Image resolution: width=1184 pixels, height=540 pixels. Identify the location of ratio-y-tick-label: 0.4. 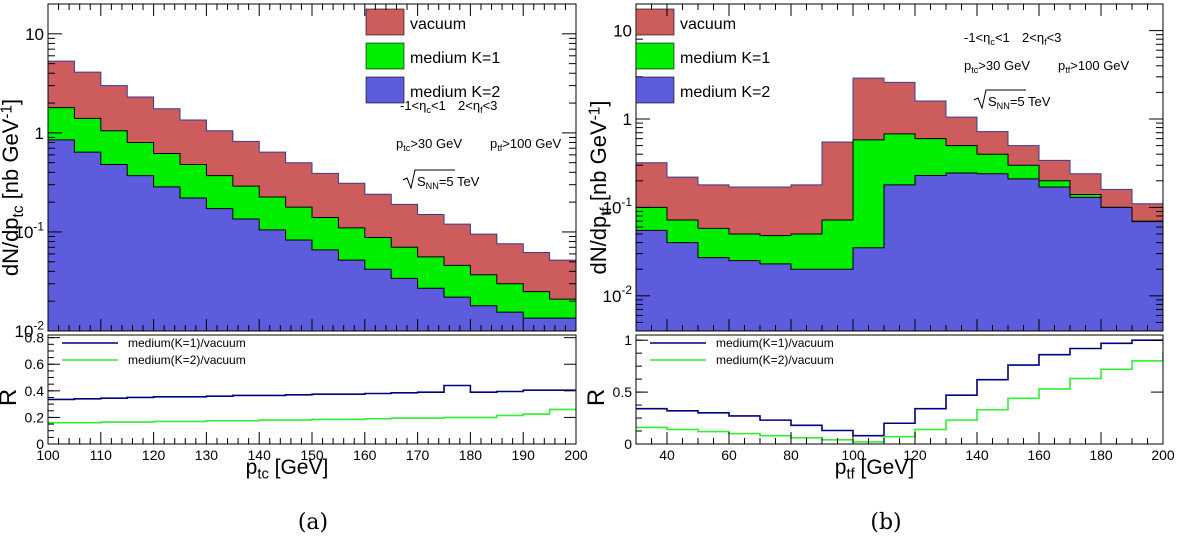
(35, 391).